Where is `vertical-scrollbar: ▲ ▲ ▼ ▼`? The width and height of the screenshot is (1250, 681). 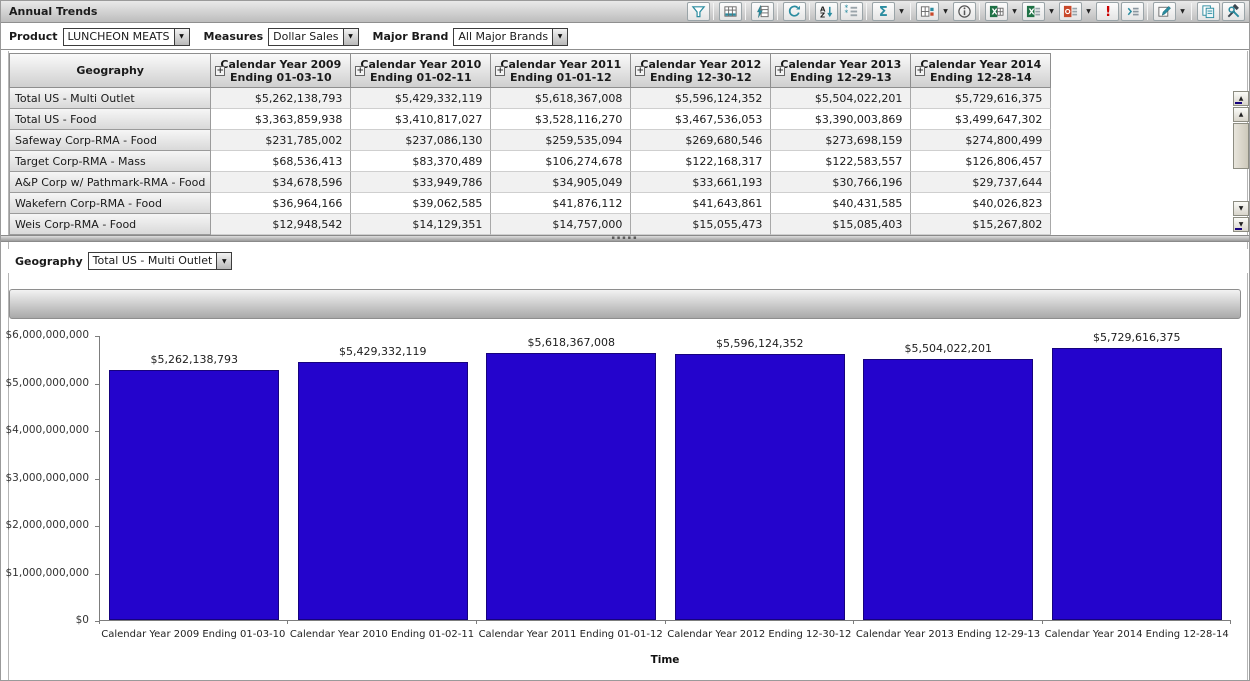
vertical-scrollbar: ▲ ▲ ▼ ▼ is located at coordinates (1241, 161).